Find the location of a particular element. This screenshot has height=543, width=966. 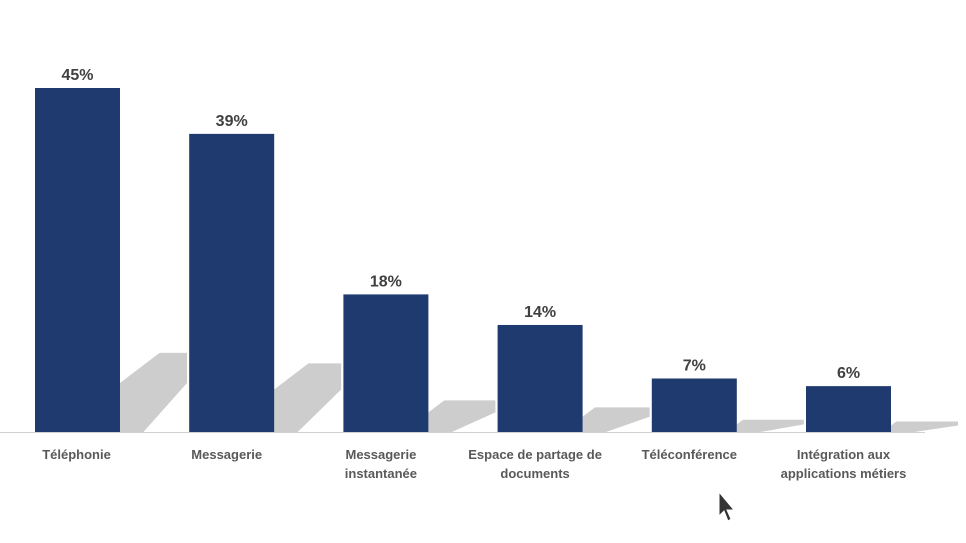

data-label: 6% is located at coordinates (848, 373).